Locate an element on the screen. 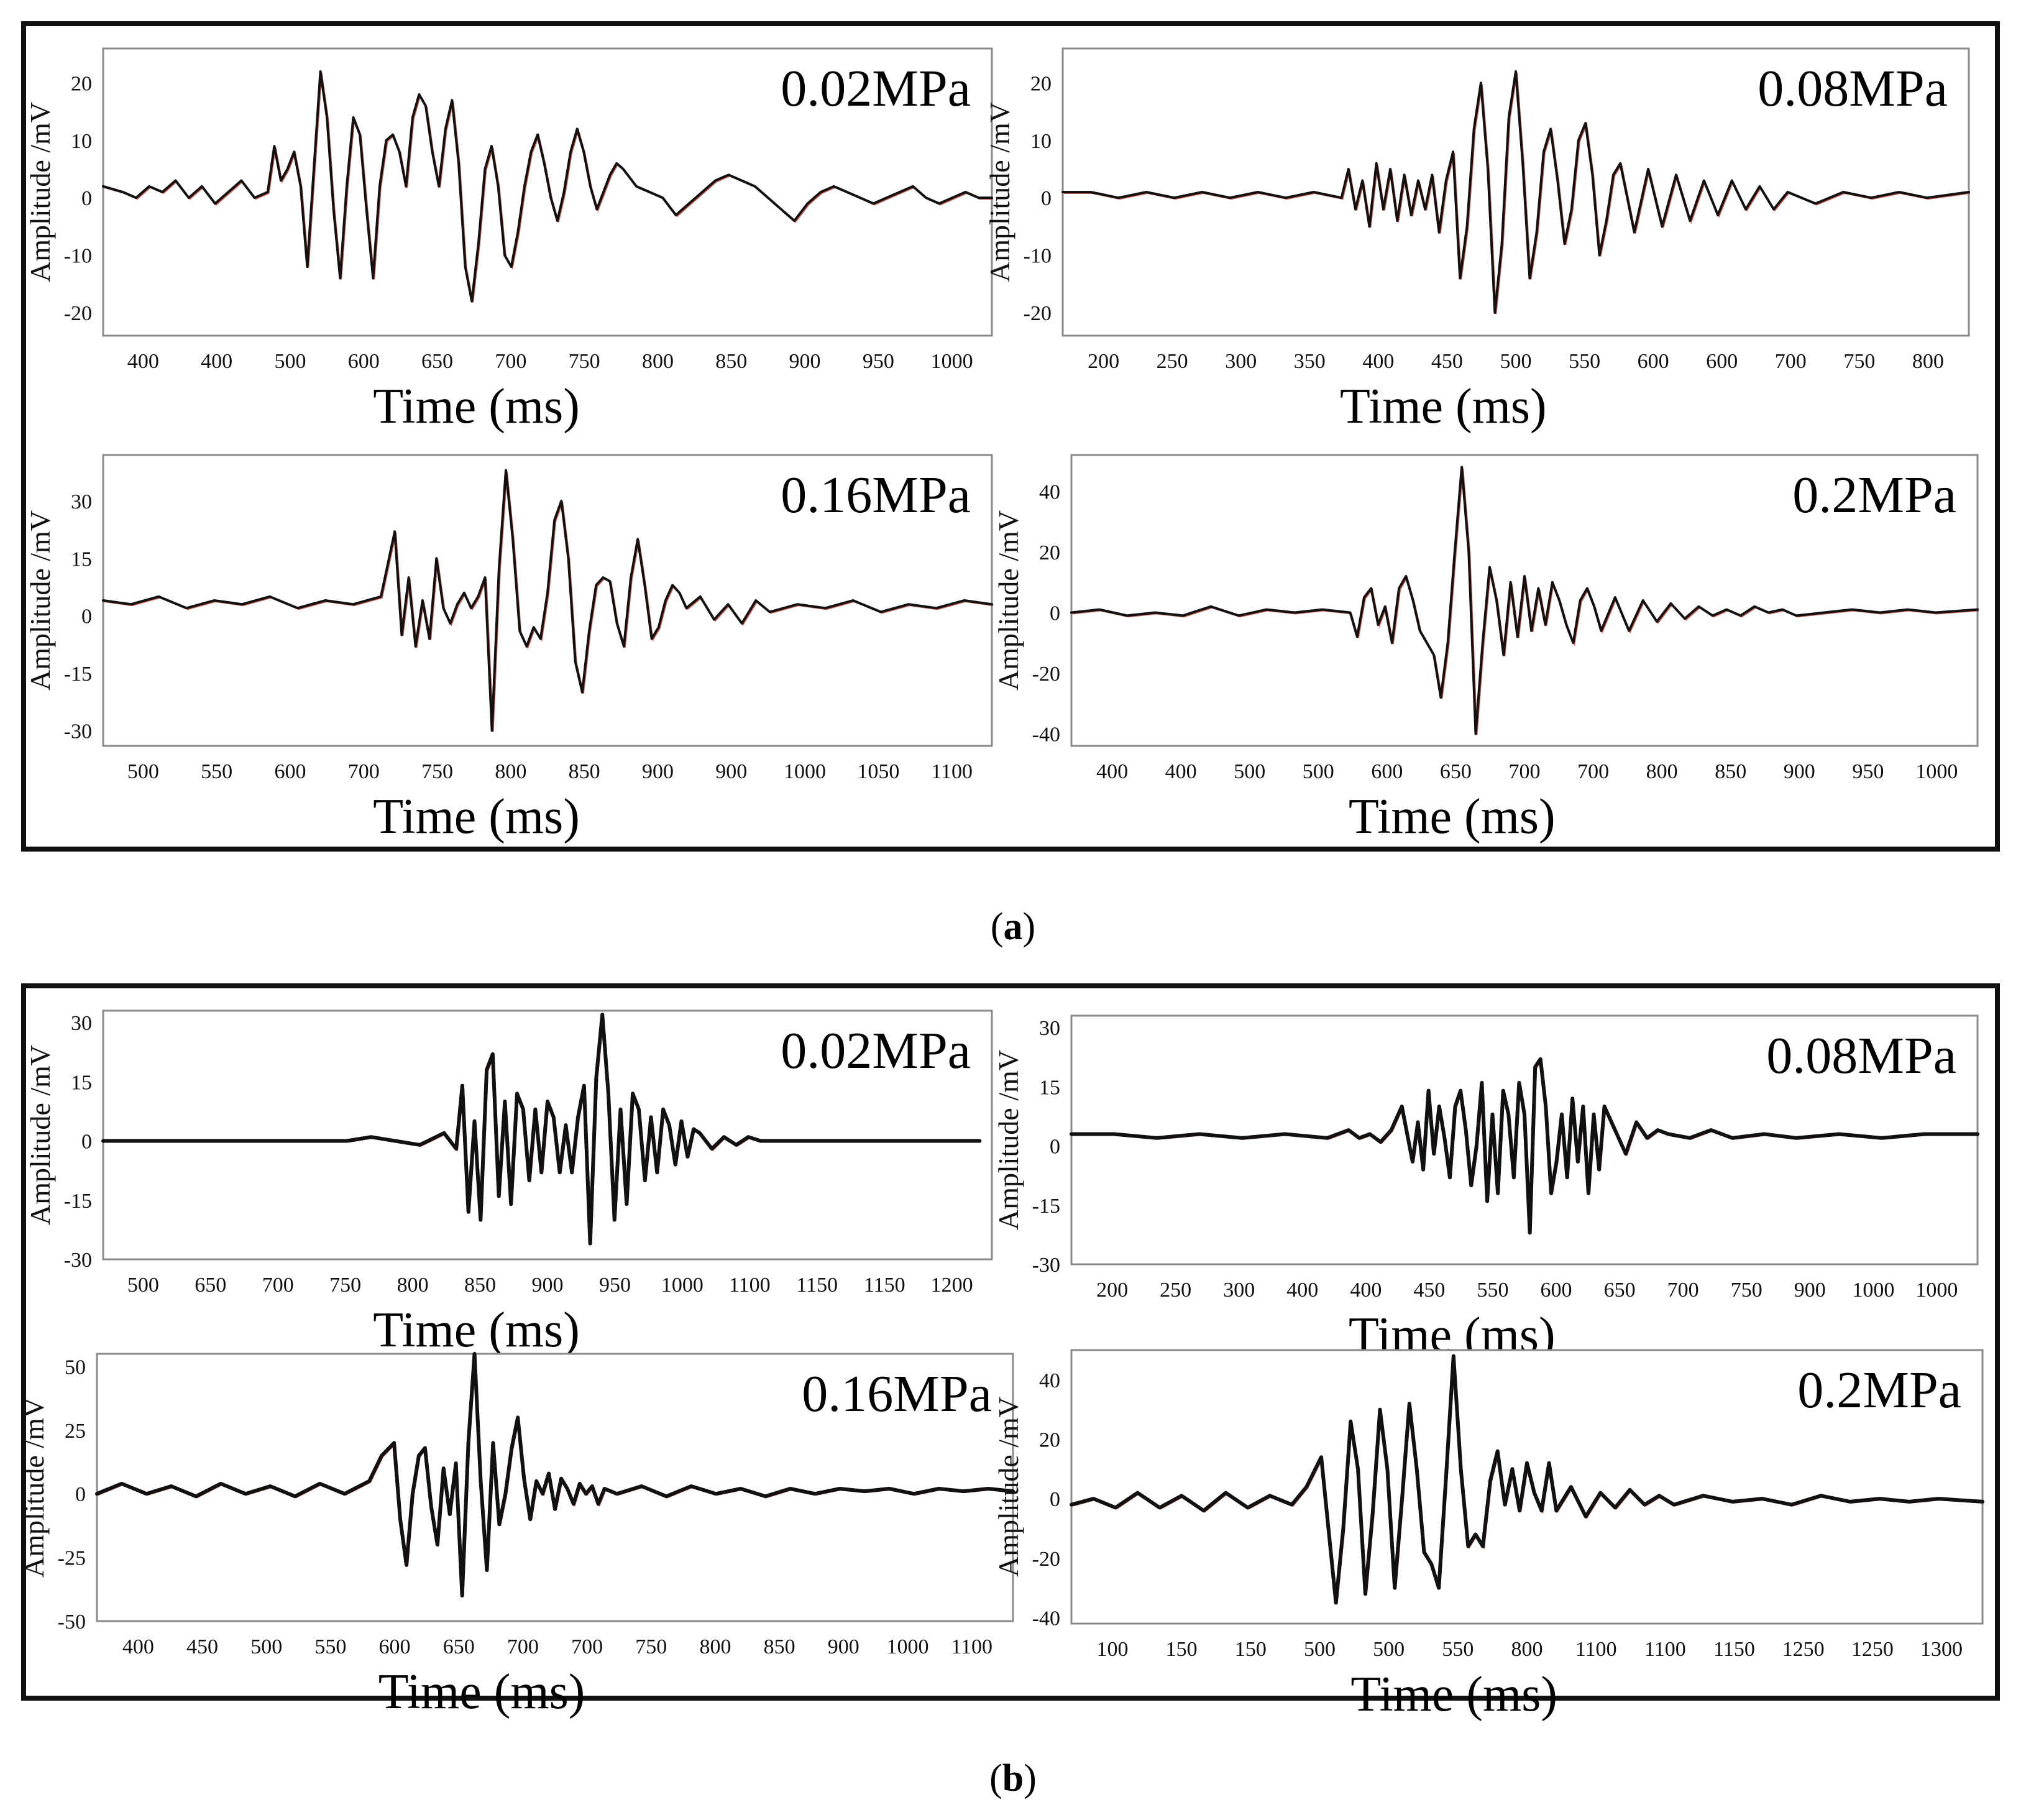 The image size is (2026, 1820). panel-a-2-xtick-label: 200 is located at coordinates (1103, 361).